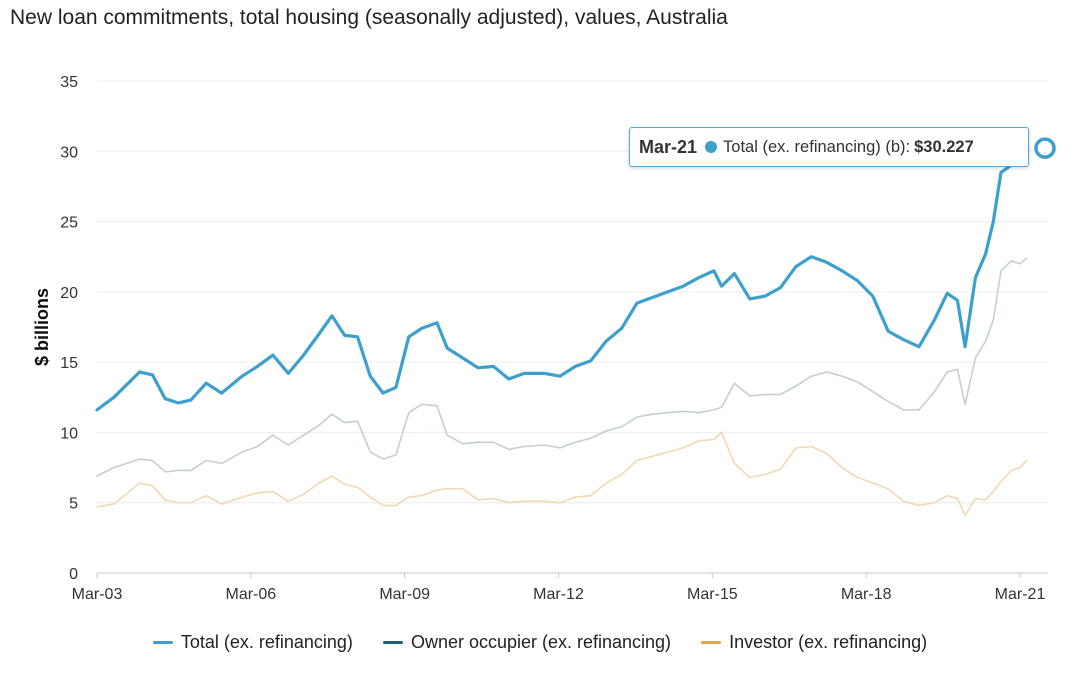 The width and height of the screenshot is (1080, 683). Describe the element at coordinates (404, 594) in the screenshot. I see `x-tick-label: Mar-09` at that location.